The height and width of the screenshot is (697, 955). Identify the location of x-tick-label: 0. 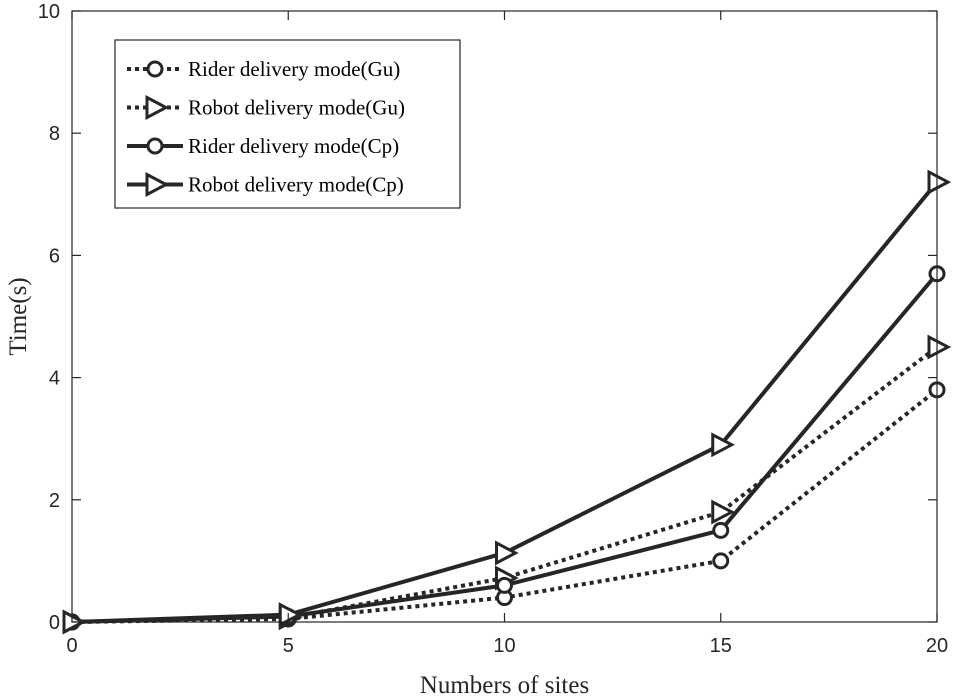
(71, 646).